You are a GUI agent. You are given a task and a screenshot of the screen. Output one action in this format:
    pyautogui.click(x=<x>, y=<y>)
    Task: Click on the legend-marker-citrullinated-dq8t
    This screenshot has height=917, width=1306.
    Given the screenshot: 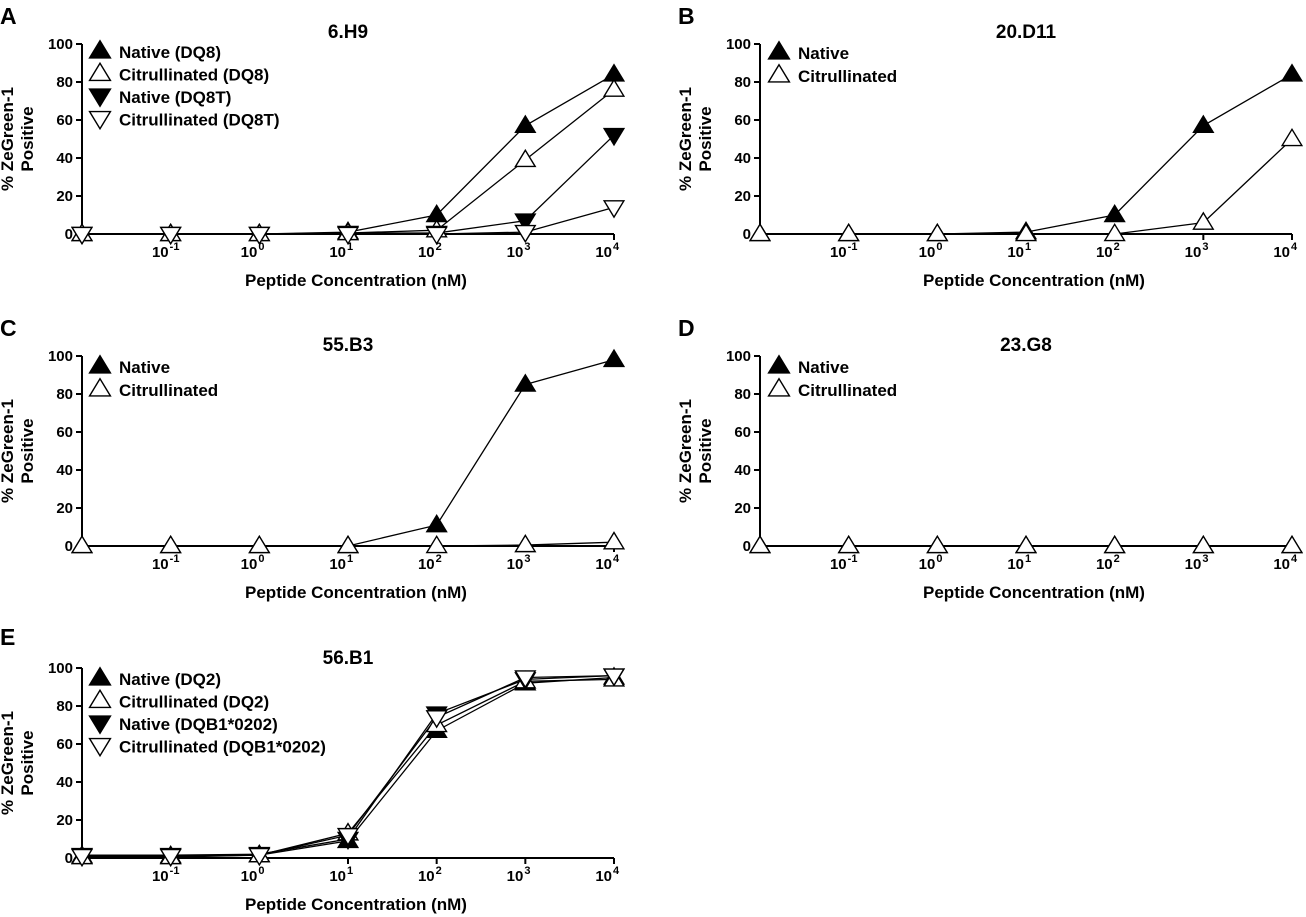 What is the action you would take?
    pyautogui.click(x=100, y=120)
    